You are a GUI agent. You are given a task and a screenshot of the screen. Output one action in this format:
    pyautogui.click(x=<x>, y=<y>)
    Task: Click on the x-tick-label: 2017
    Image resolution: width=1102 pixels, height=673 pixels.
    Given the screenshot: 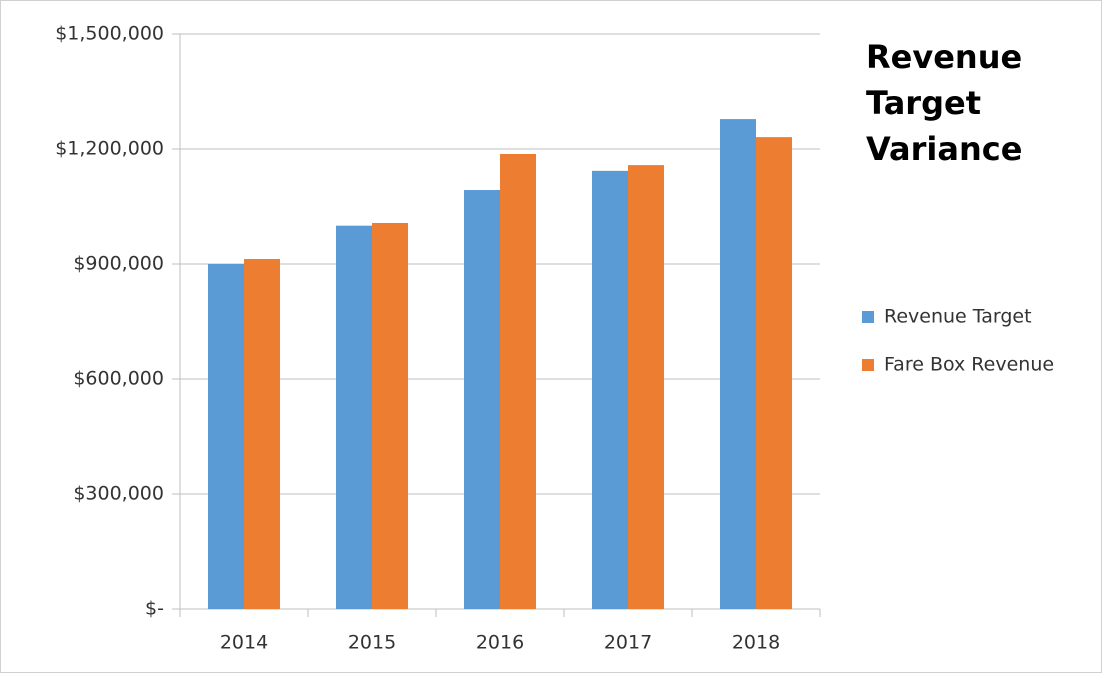 What is the action you would take?
    pyautogui.click(x=628, y=643)
    